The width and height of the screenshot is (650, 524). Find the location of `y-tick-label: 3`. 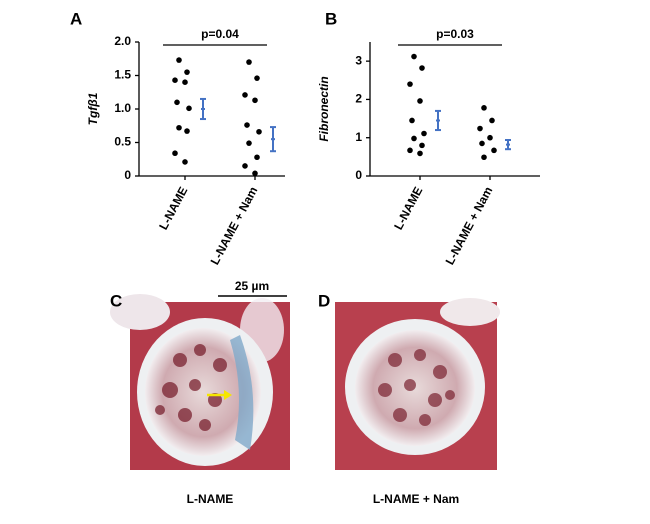

y-tick-label: 3 is located at coordinates (358, 60).